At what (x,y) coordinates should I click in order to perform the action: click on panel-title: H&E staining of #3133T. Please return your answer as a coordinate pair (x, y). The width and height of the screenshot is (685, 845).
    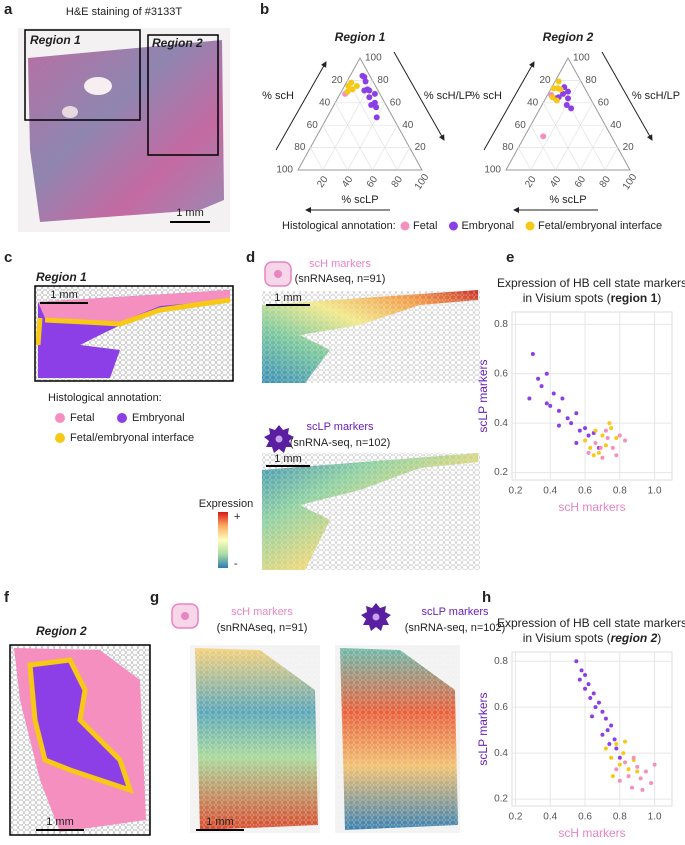
    Looking at the image, I should click on (124, 12).